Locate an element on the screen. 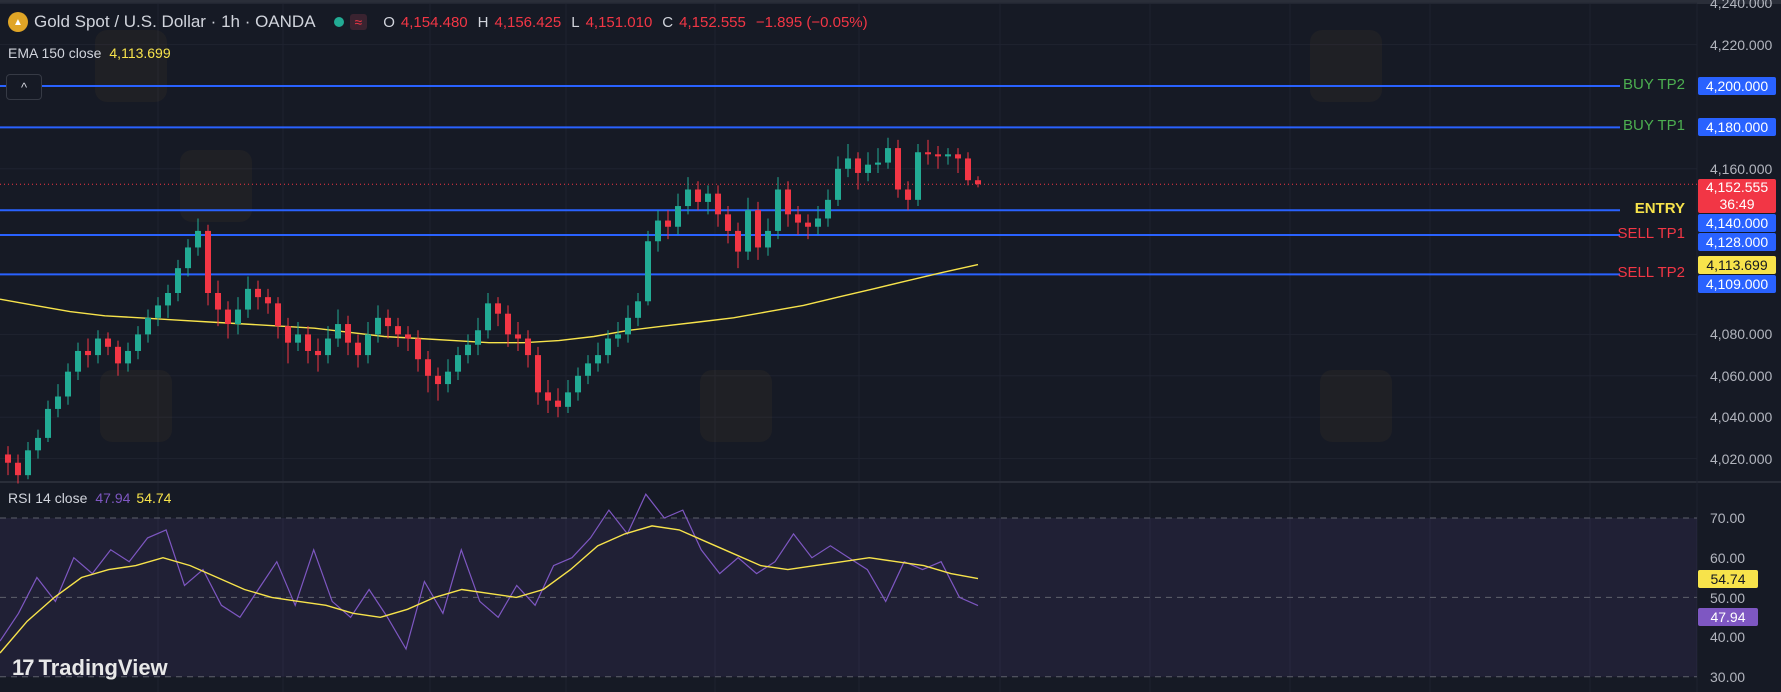 This screenshot has width=1781, height=692. price-tick-label: 4,080.000 is located at coordinates (1741, 334).